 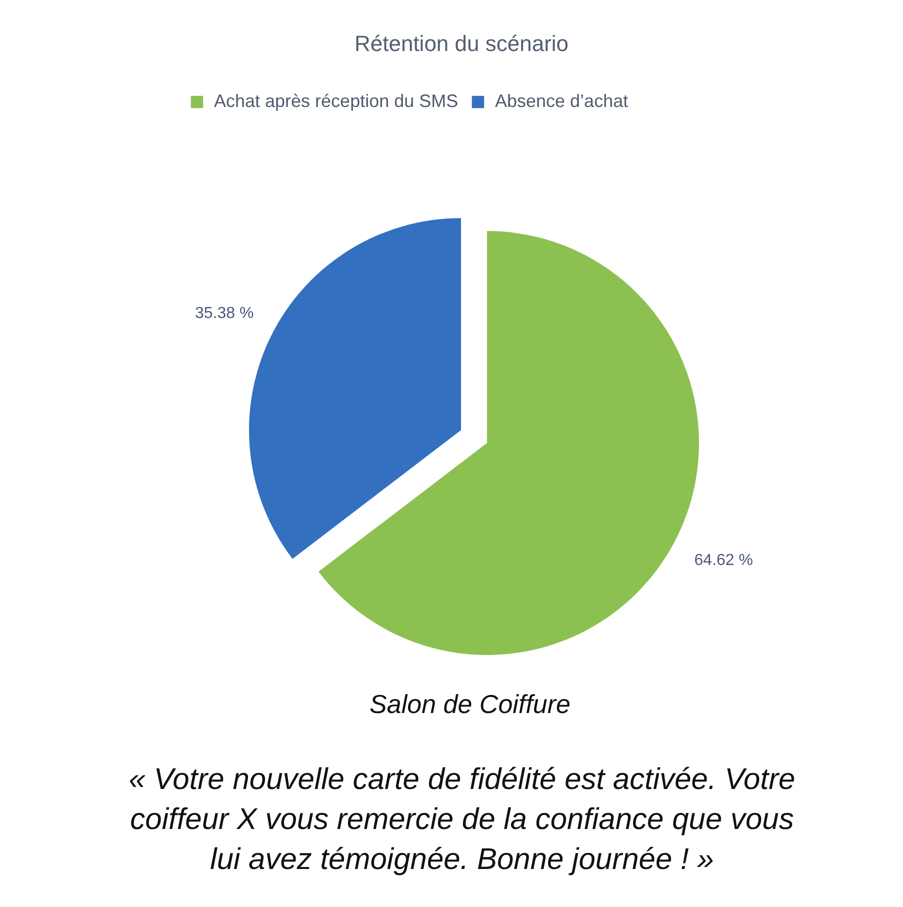 I want to click on chart-title: Rétention du scénario, so click(x=461, y=43).